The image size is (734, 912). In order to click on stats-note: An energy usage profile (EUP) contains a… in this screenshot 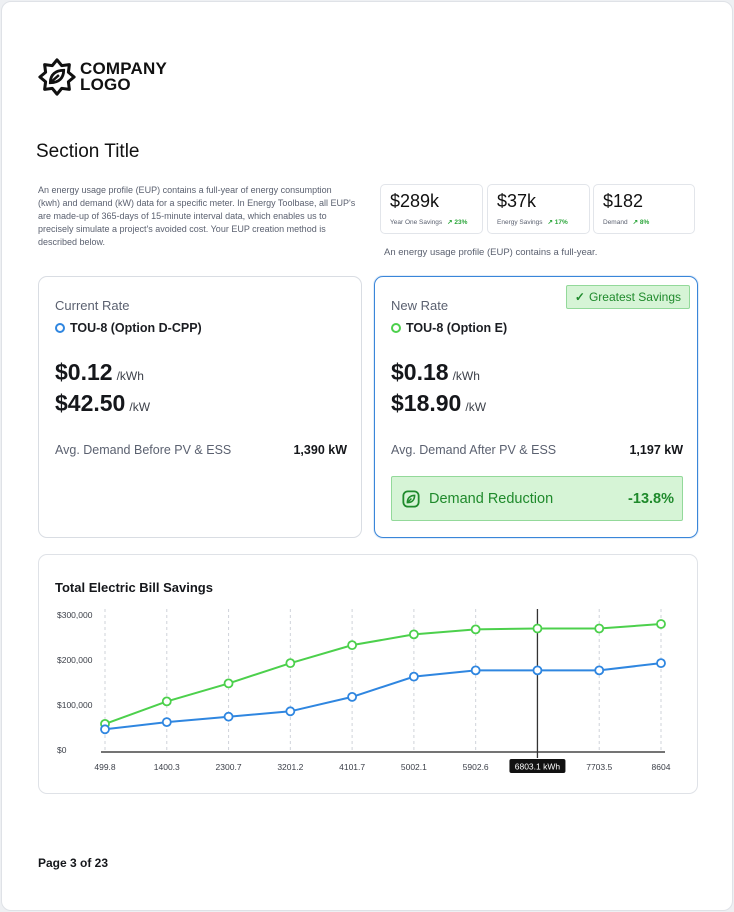, I will do `click(491, 252)`.